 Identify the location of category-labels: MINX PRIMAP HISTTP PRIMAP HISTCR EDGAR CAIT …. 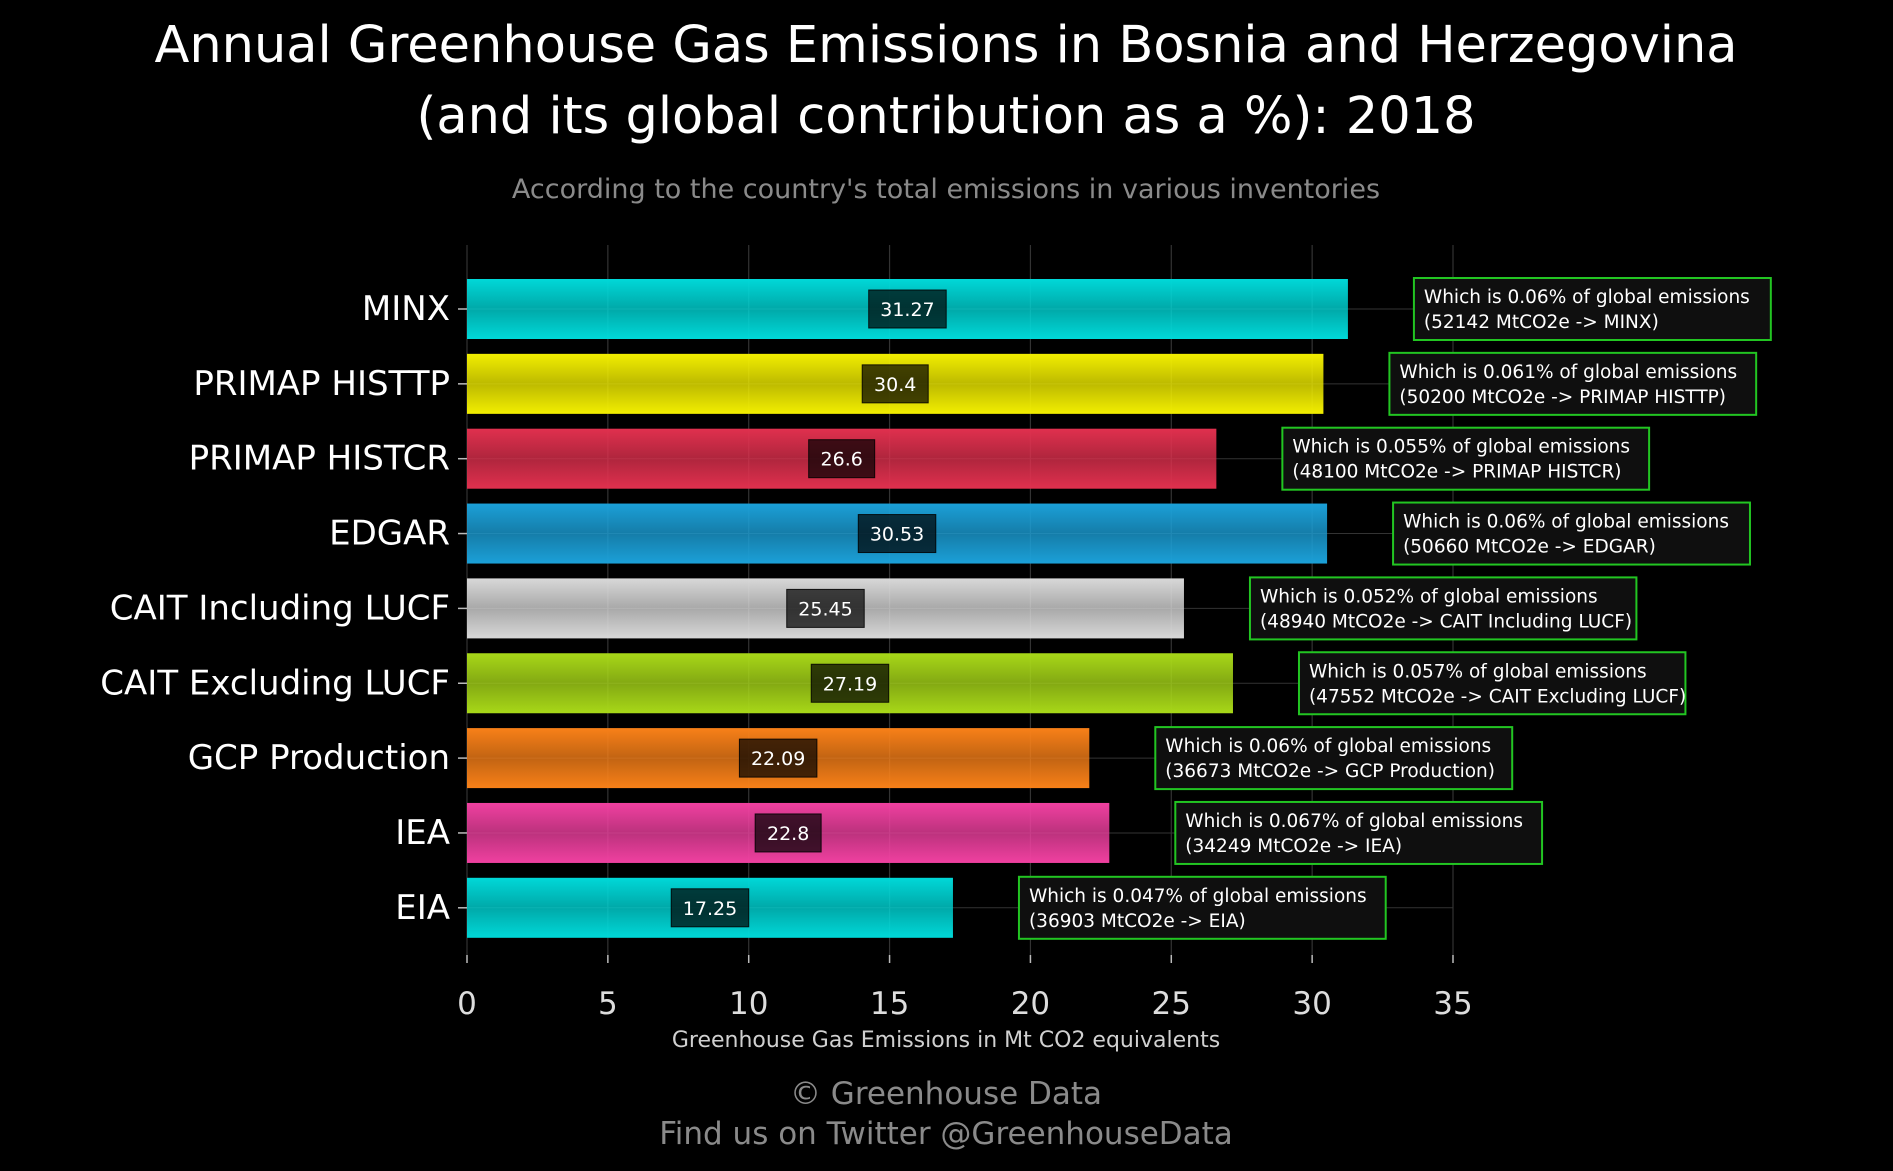
(283, 608).